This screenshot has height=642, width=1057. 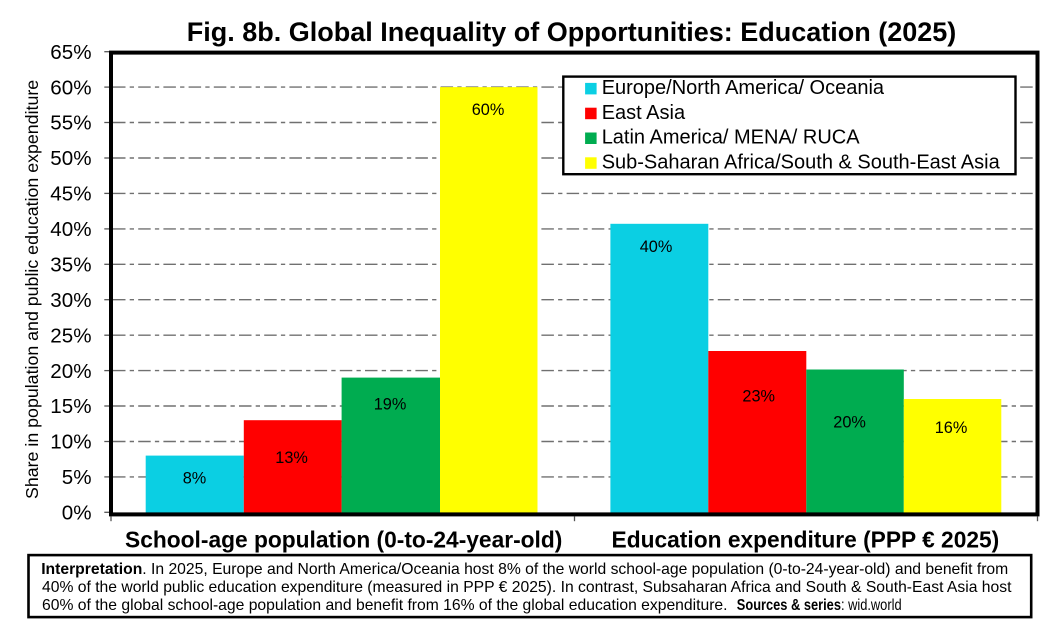 What do you see at coordinates (70, 442) in the screenshot?
I see `svg-text: 10%` at bounding box center [70, 442].